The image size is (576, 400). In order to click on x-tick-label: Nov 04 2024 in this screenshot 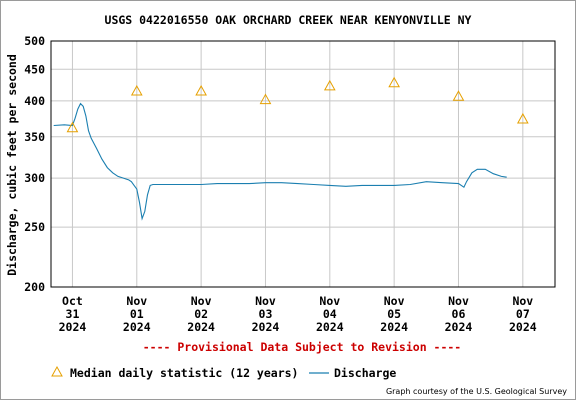, I will do `click(330, 314)`.